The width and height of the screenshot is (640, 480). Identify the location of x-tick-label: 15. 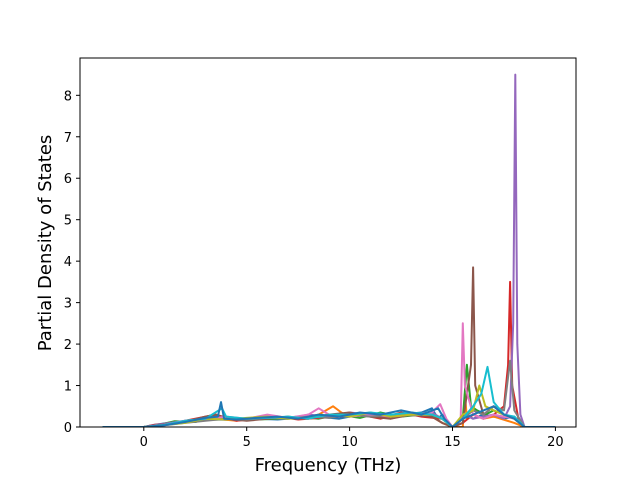
(452, 442).